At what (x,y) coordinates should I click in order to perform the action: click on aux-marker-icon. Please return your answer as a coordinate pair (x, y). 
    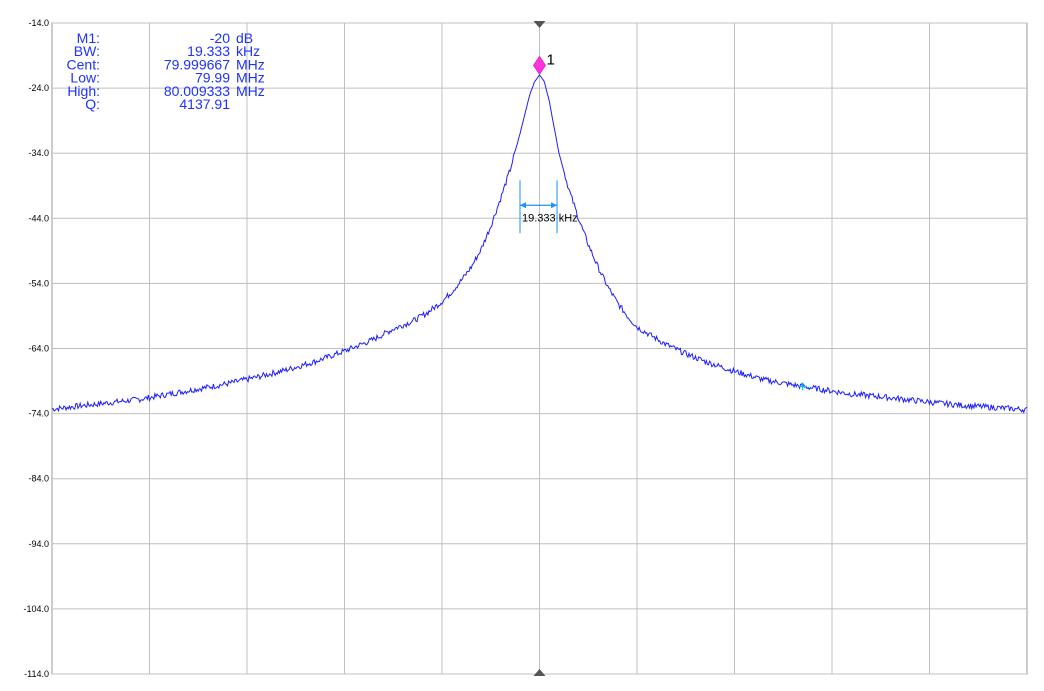
    Looking at the image, I should click on (802, 386).